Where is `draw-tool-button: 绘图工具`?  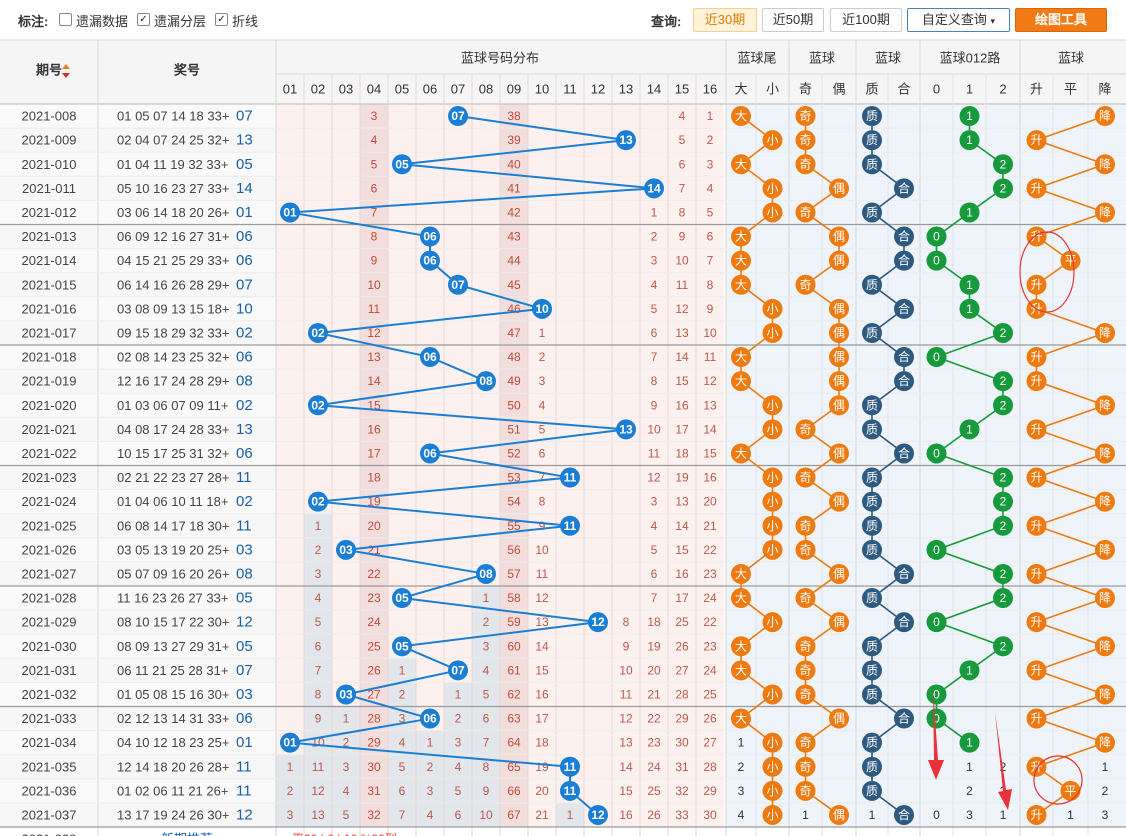 draw-tool-button: 绘图工具 is located at coordinates (1061, 20).